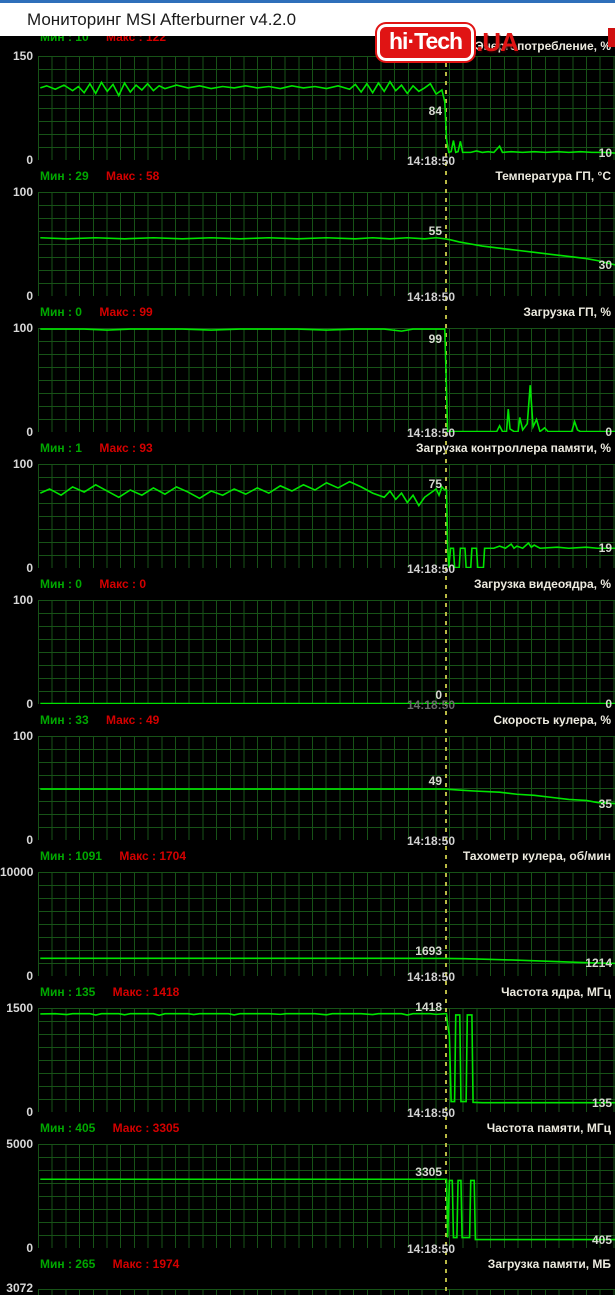 The height and width of the screenshot is (1295, 615). What do you see at coordinates (64, 720) in the screenshot?
I see `min-stat: Мин : 33` at bounding box center [64, 720].